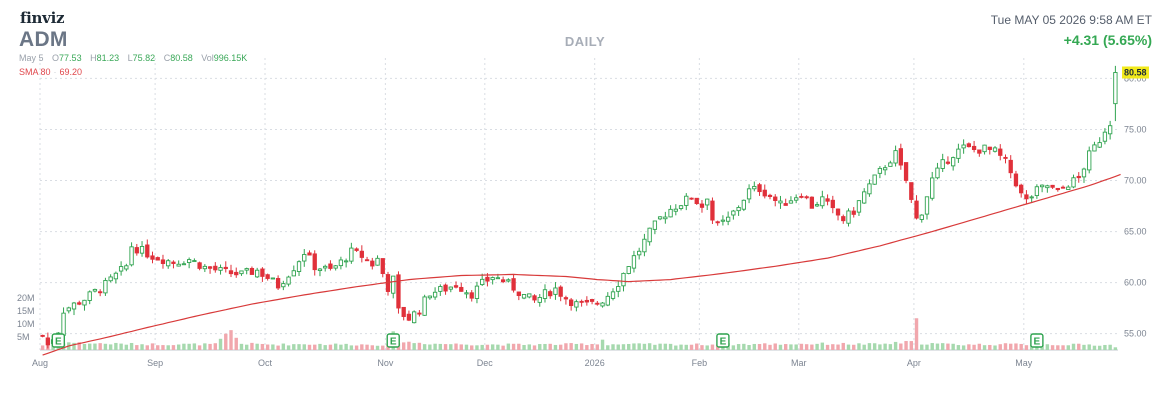 The width and height of the screenshot is (1170, 404). What do you see at coordinates (40, 363) in the screenshot?
I see `date-tick-label: Aug` at bounding box center [40, 363].